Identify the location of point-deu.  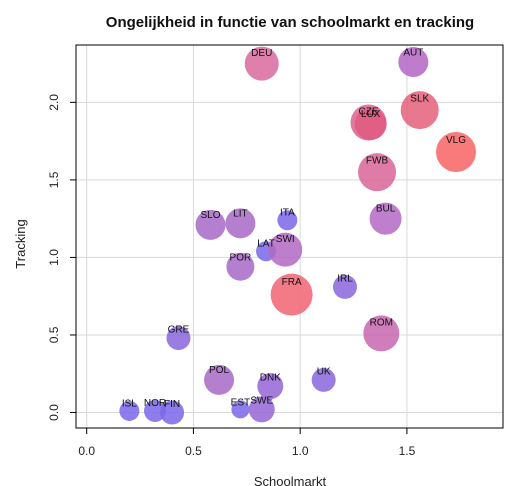
(261, 63).